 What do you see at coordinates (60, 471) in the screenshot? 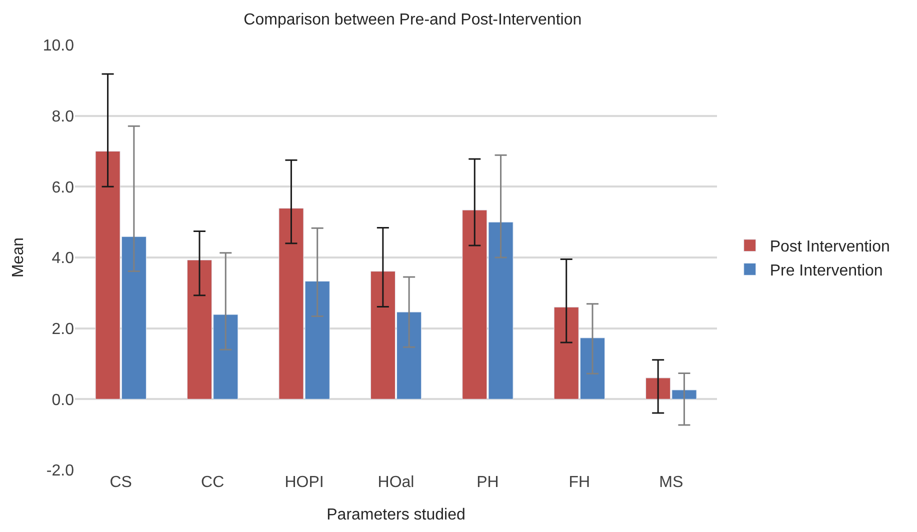
I see `y-tick-label: -2.0` at bounding box center [60, 471].